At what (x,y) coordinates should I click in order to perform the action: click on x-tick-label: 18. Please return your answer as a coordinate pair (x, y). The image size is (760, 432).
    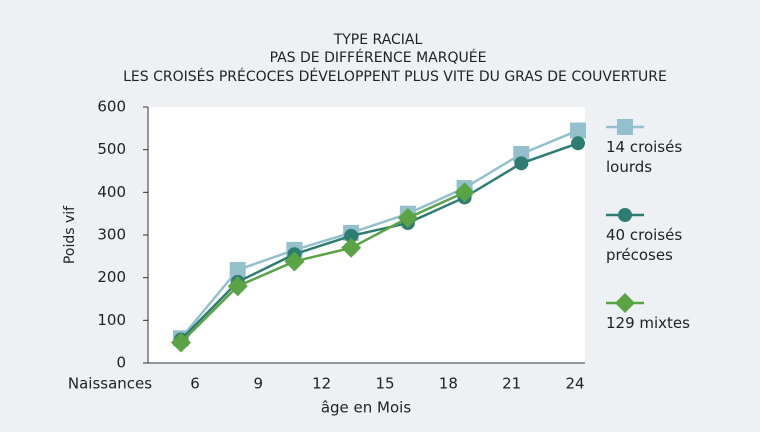
    Looking at the image, I should click on (448, 384).